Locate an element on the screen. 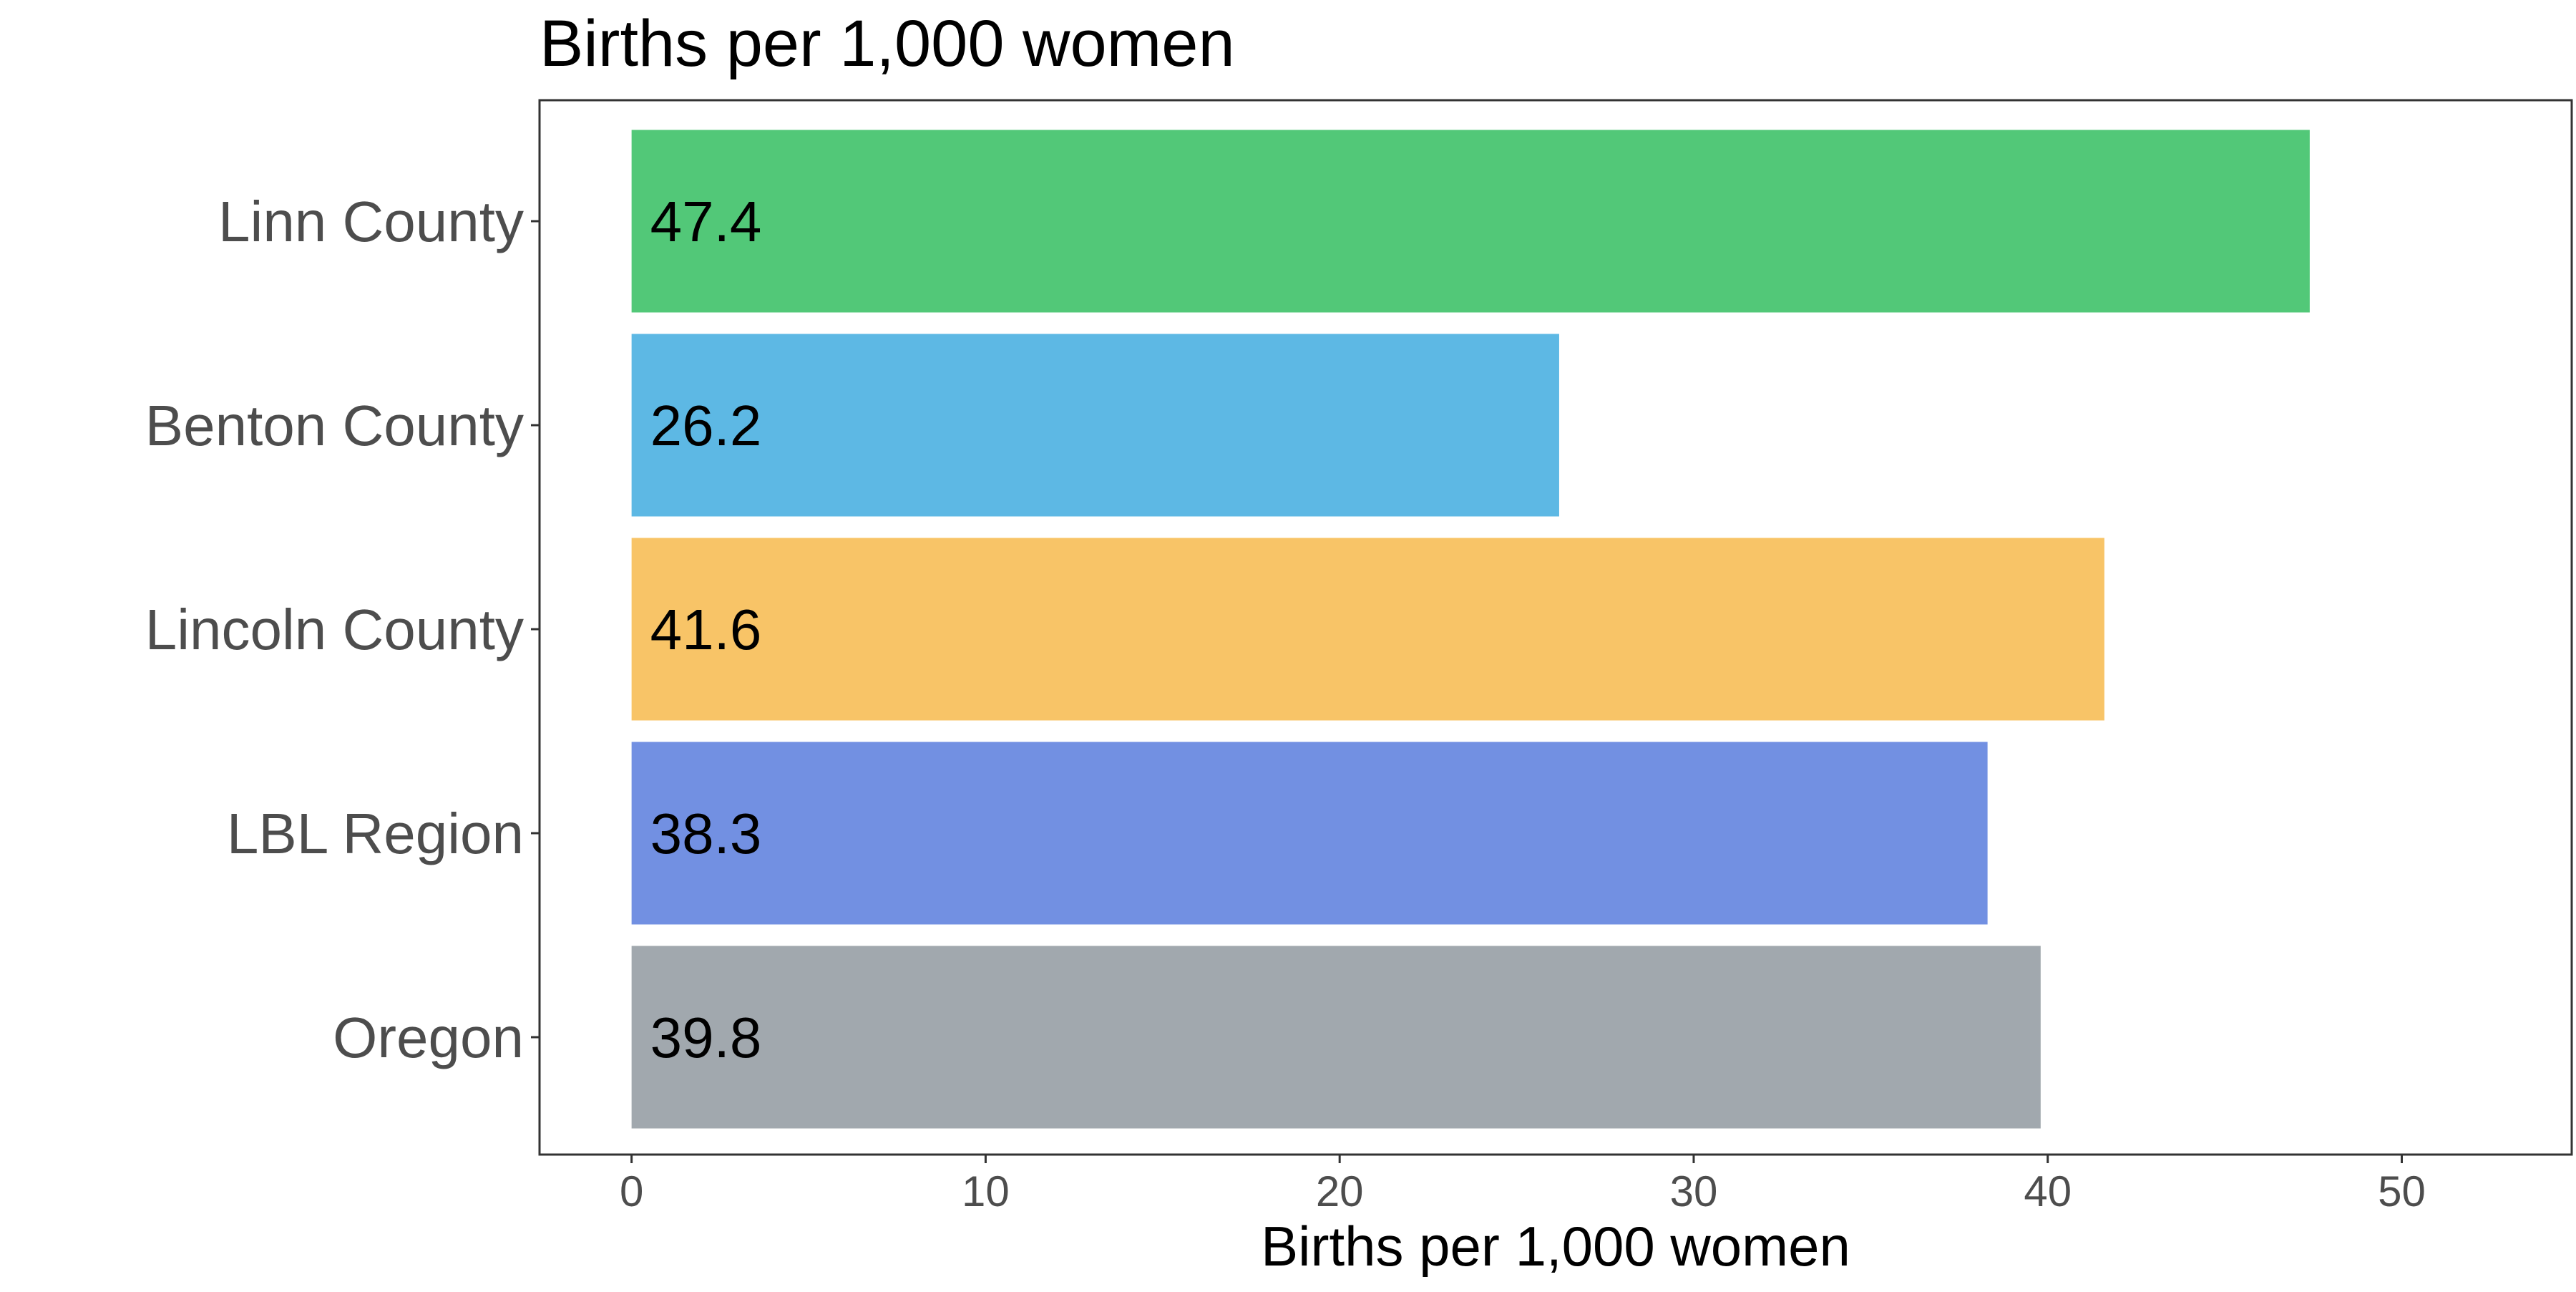 This screenshot has width=2576, height=1292. x-tick-label: 30 is located at coordinates (1694, 1191).